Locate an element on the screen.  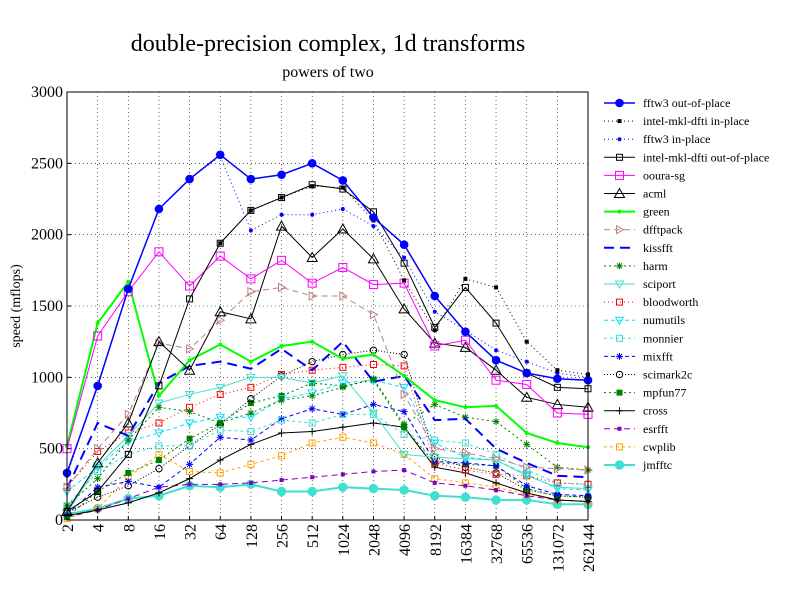
legend-item: mixfft is located at coordinates (638, 356).